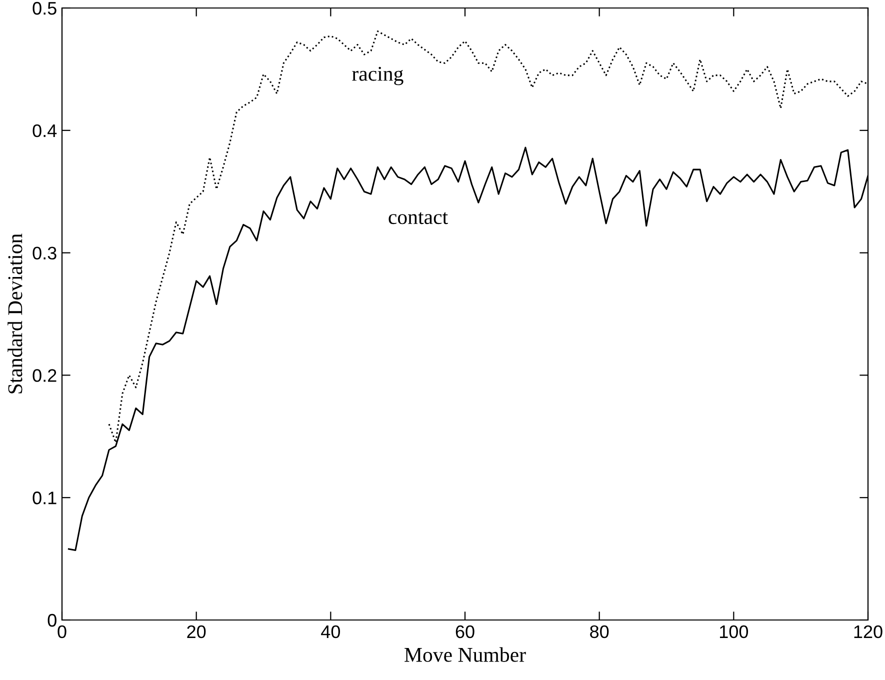 The width and height of the screenshot is (885, 680). I want to click on y-tick-label: 0, so click(52, 620).